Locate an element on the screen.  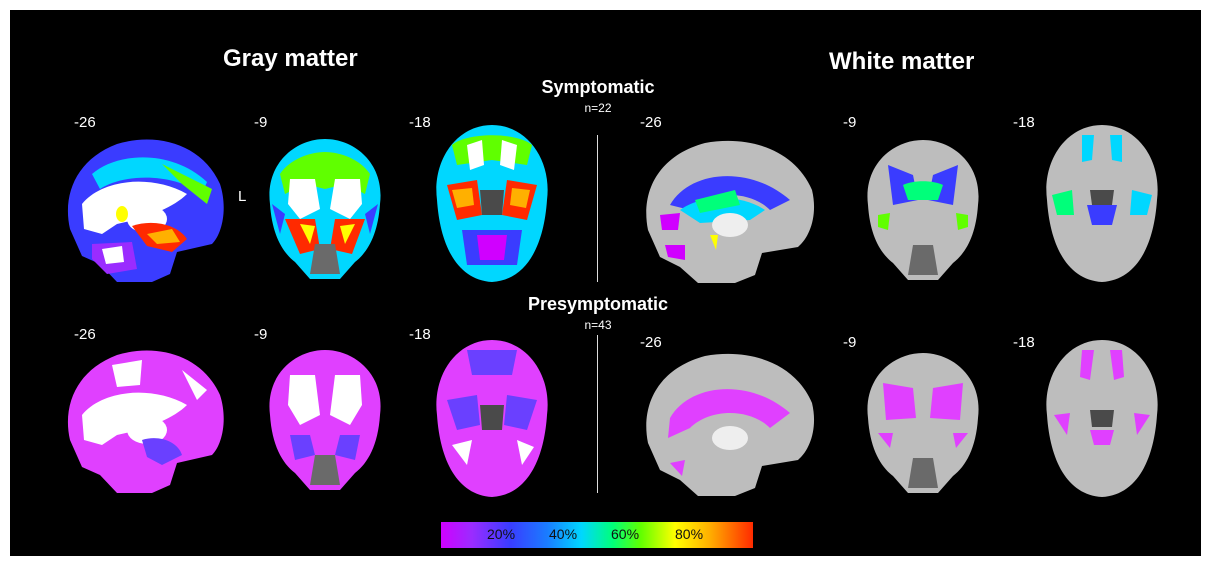
scale-tick-80: 80% is located at coordinates (689, 534).